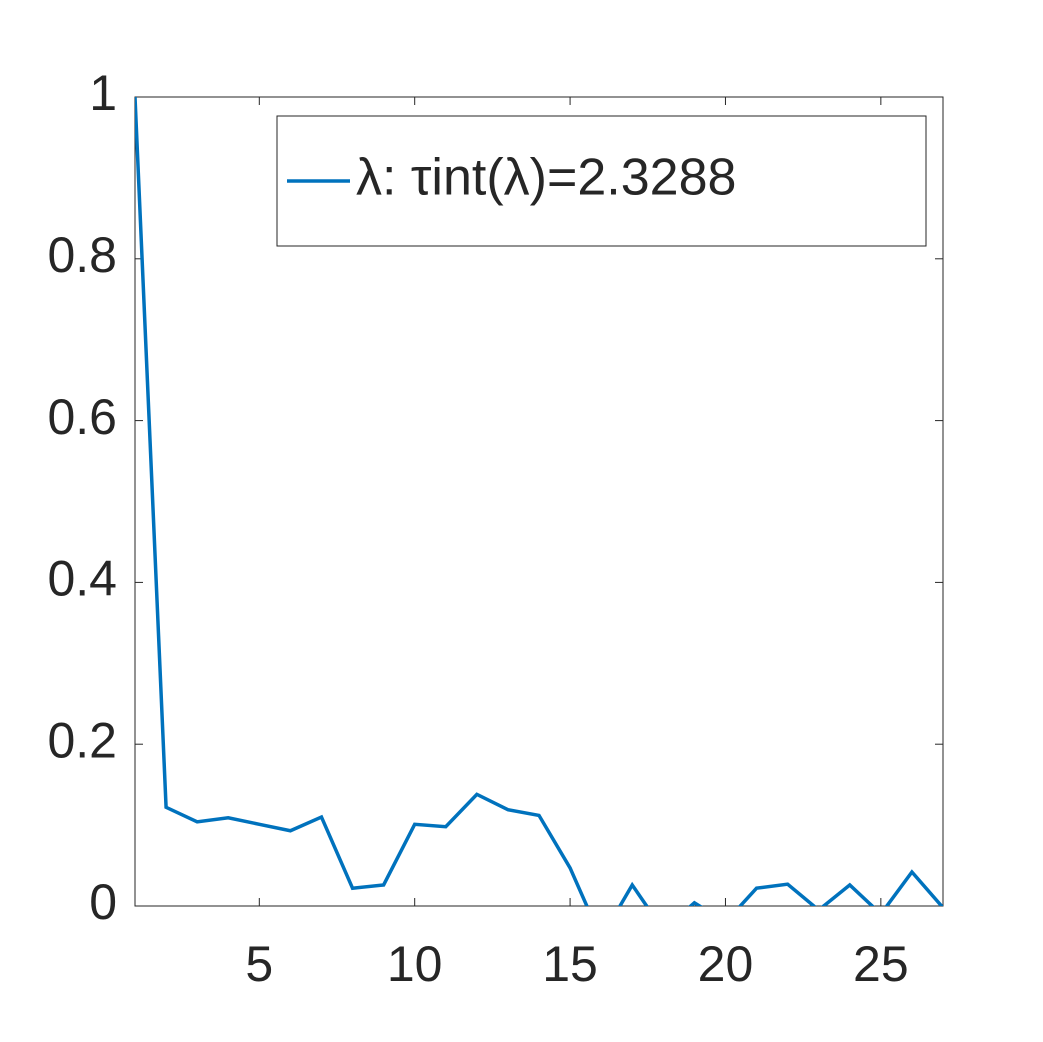 The image size is (1043, 1042). Describe the element at coordinates (570, 964) in the screenshot. I see `x-tick-label: 15` at that location.